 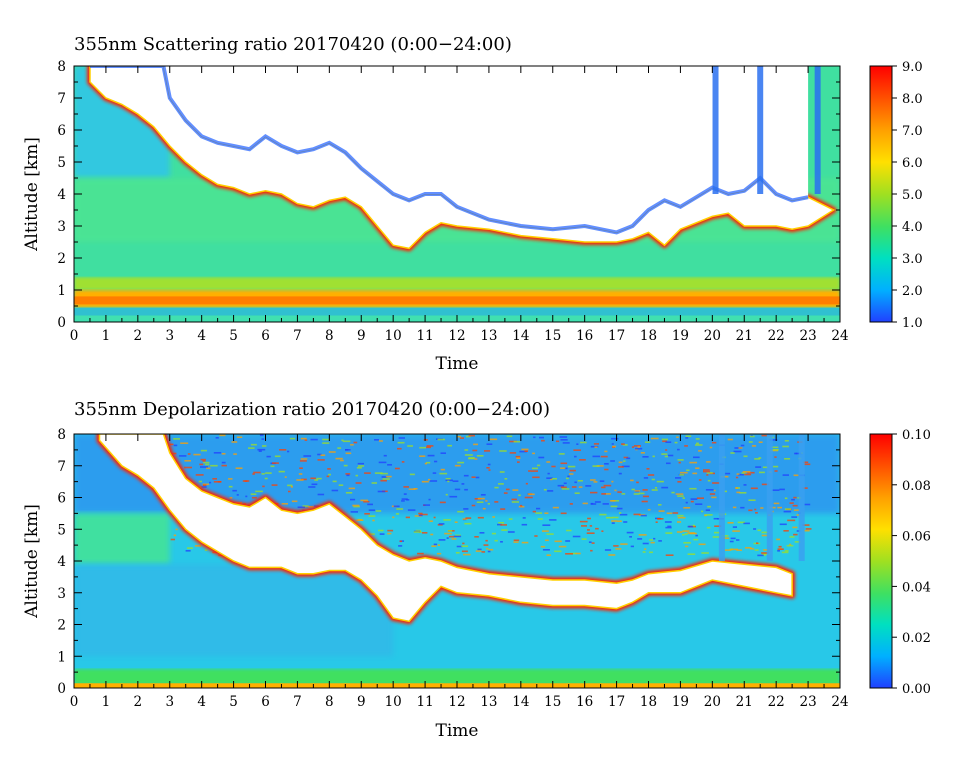 What do you see at coordinates (457, 283) in the screenshot?
I see `aerosol-layer-upper` at bounding box center [457, 283].